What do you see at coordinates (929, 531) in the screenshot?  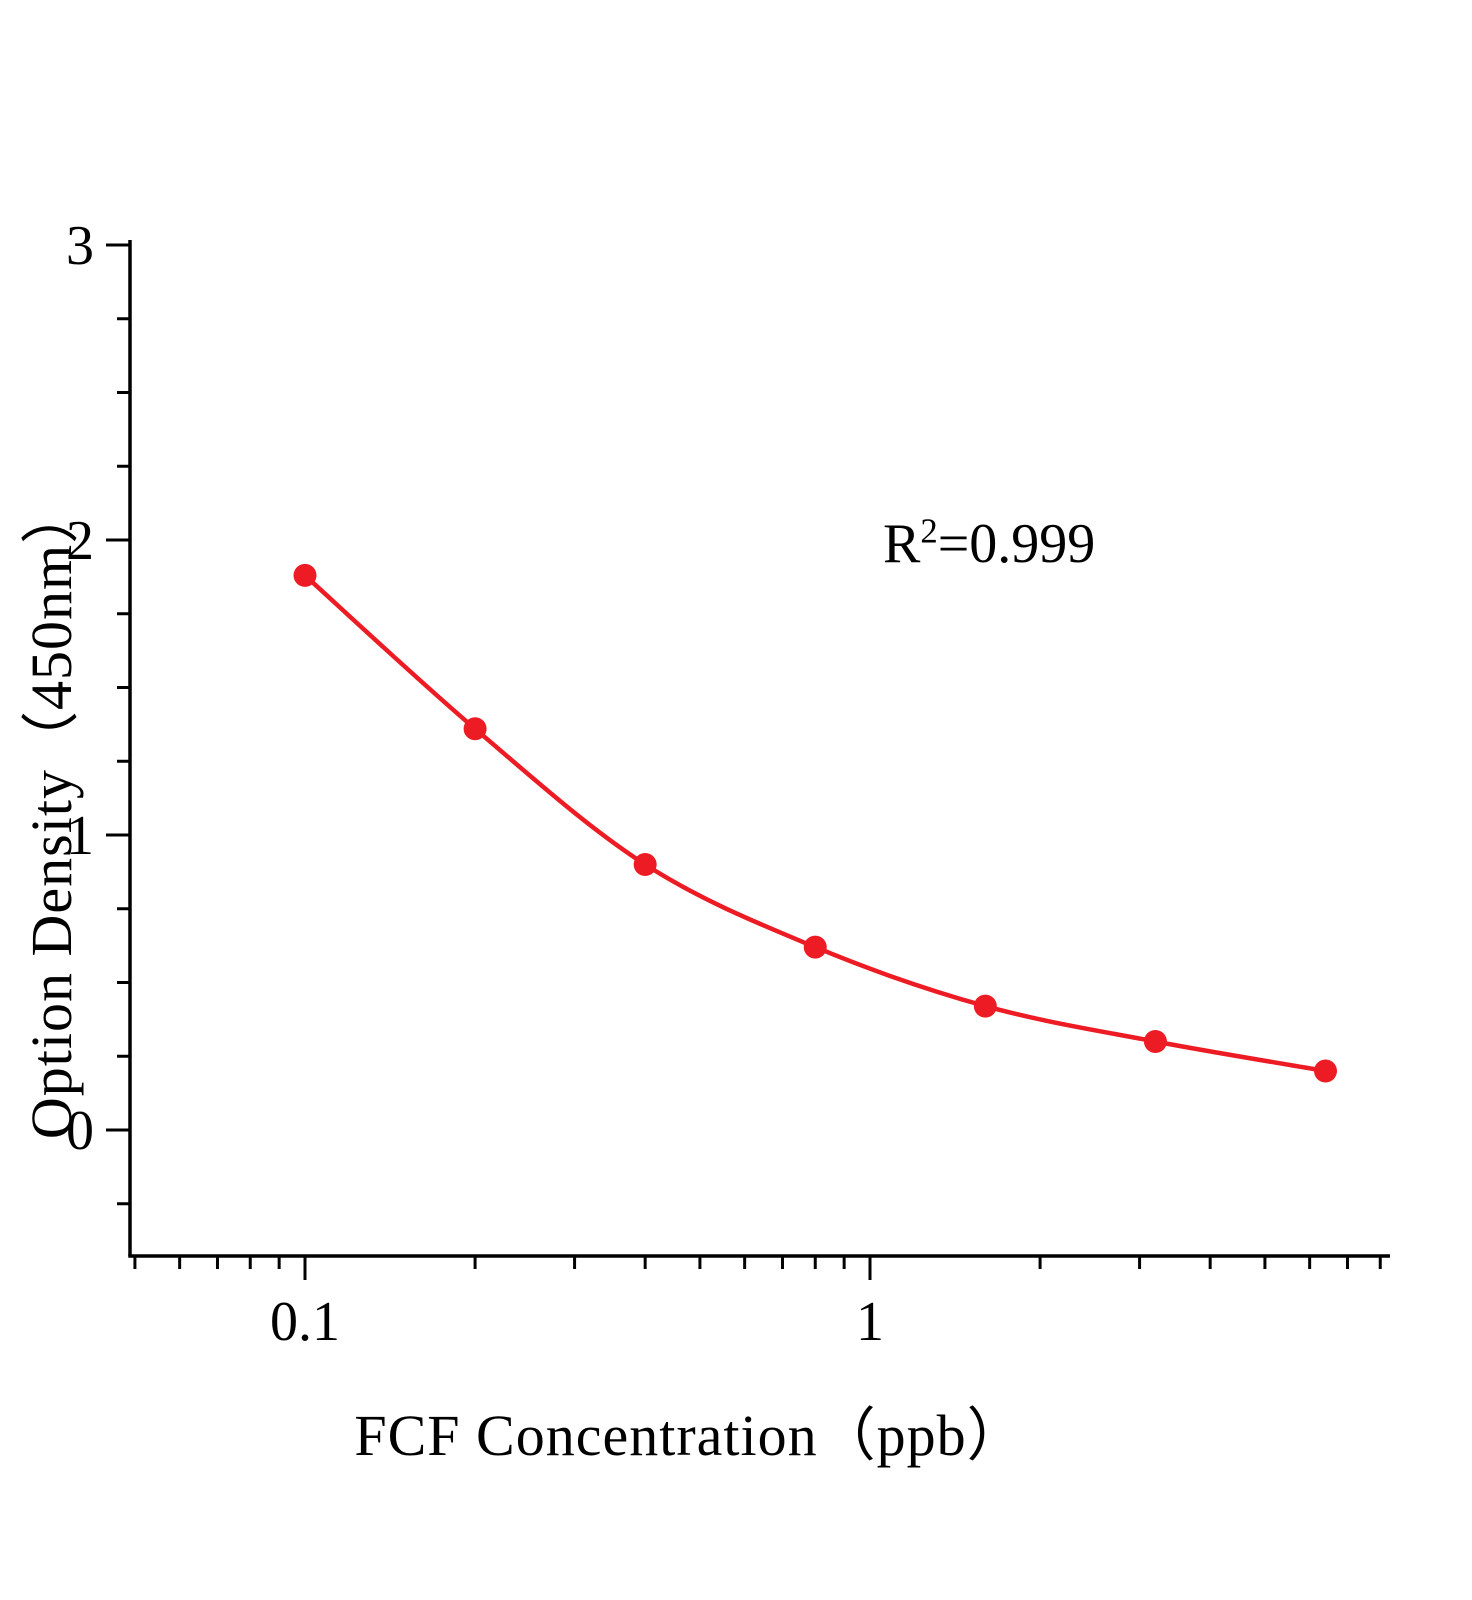 I see `r-squared-exponent: 2` at bounding box center [929, 531].